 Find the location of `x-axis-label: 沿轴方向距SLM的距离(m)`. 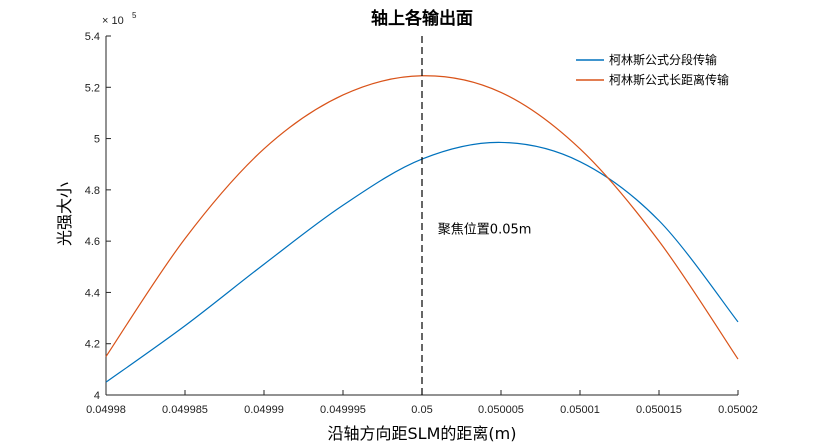

x-axis-label: 沿轴方向距SLM的距离(m) is located at coordinates (422, 433).